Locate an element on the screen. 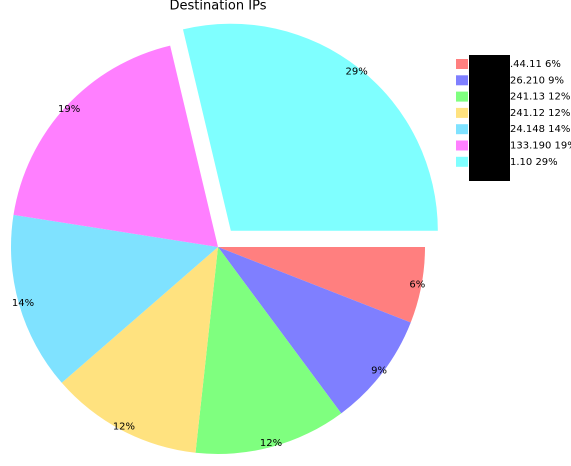 This screenshot has height=466, width=571. legend-label: 241.12 12% is located at coordinates (540, 113).